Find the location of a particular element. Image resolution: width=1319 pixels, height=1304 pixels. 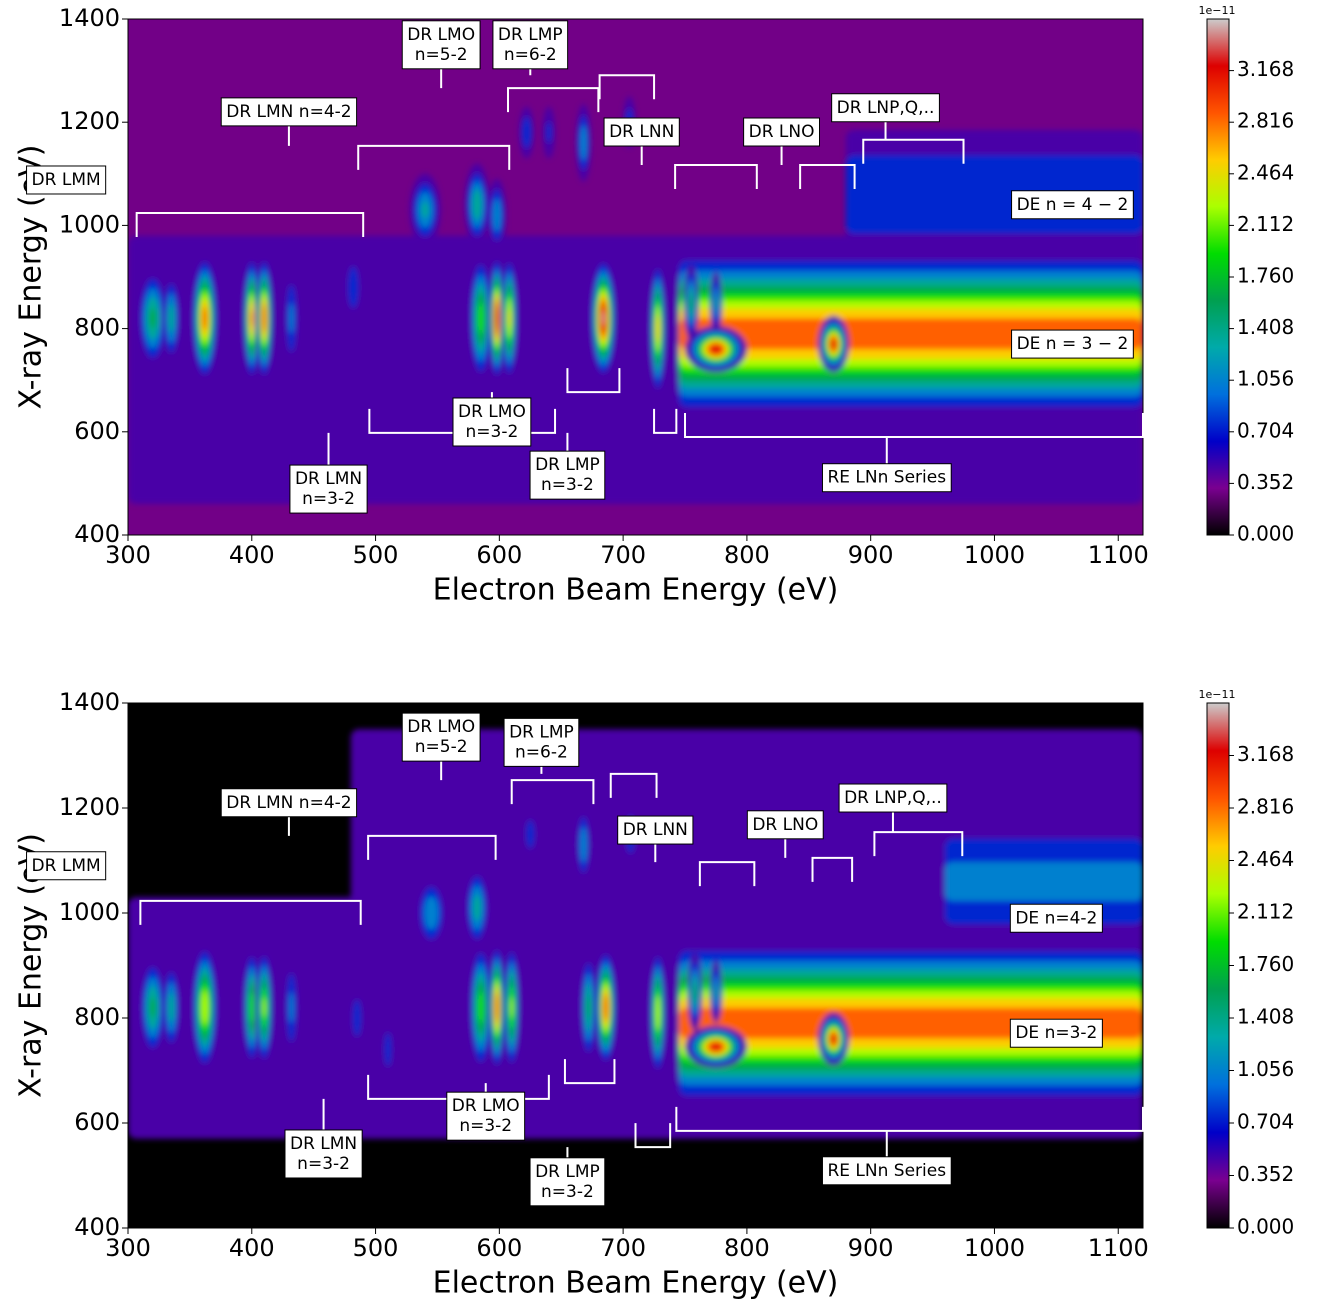

y-tick-label: 1000 is located at coordinates (89, 224).